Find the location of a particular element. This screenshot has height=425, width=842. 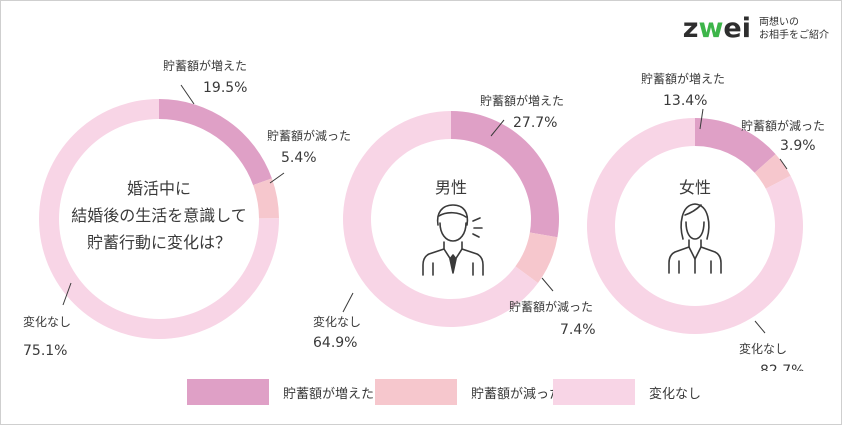

legend-swatch-decreased is located at coordinates (416, 392).